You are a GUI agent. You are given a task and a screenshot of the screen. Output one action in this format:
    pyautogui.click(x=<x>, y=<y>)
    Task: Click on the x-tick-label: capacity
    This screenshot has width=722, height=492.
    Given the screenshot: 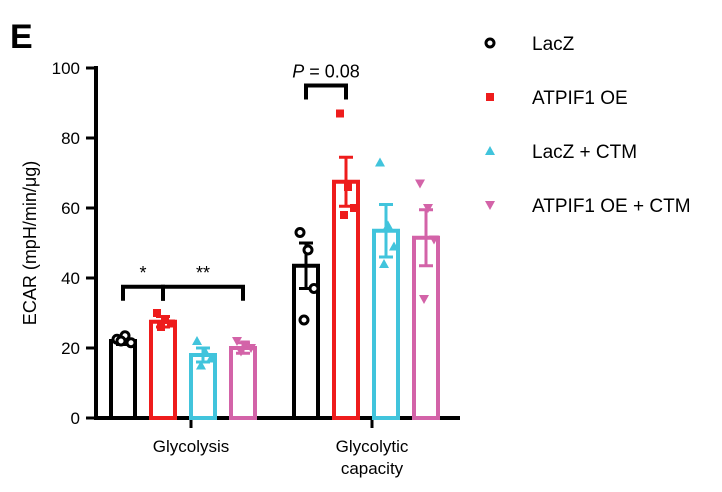 What is the action you would take?
    pyautogui.click(x=372, y=468)
    